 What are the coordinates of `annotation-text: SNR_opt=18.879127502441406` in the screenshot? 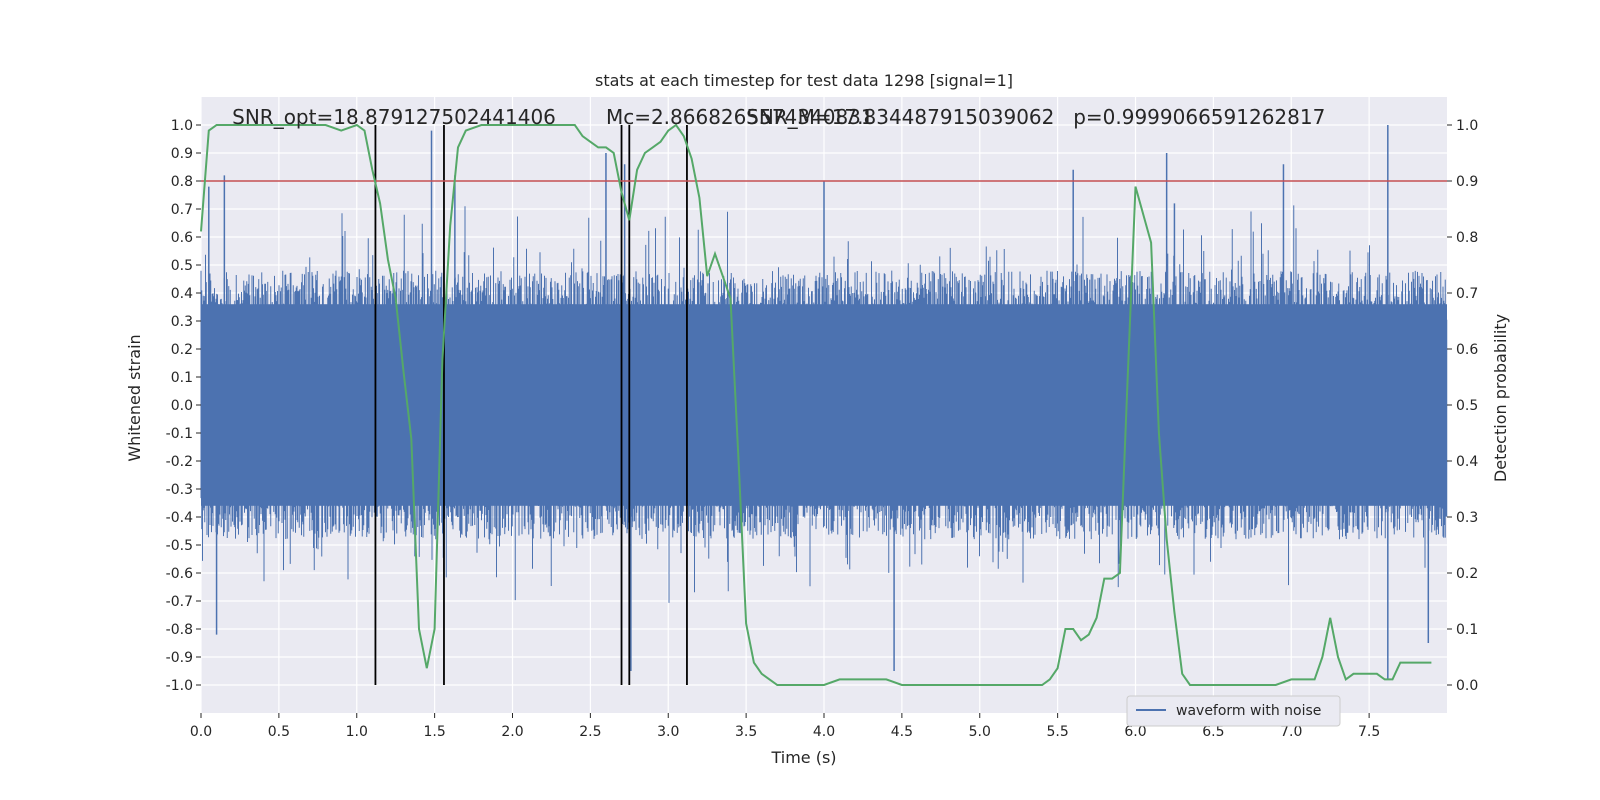 It's located at (394, 117).